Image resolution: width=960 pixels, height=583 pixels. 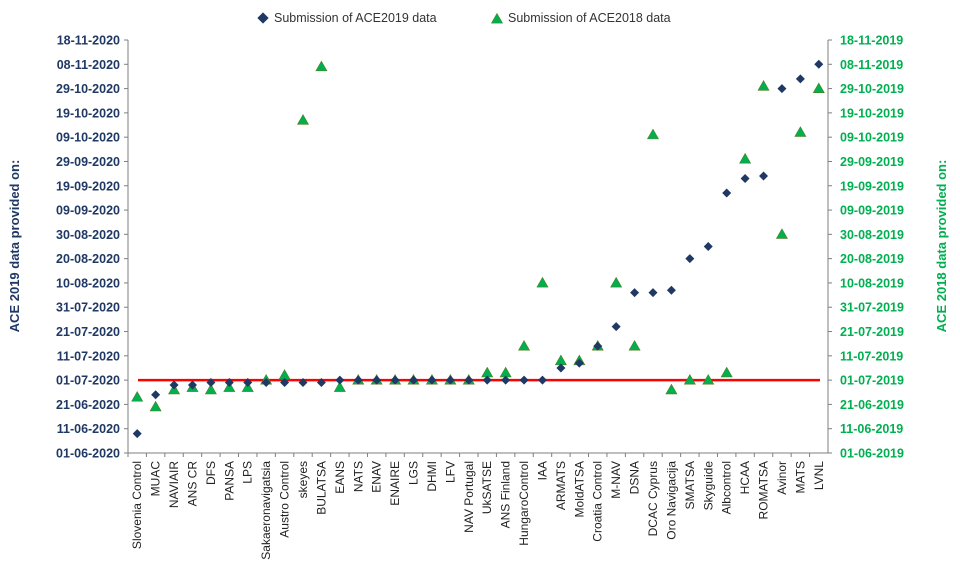 I want to click on category-label: DSNA, so click(x=635, y=477).